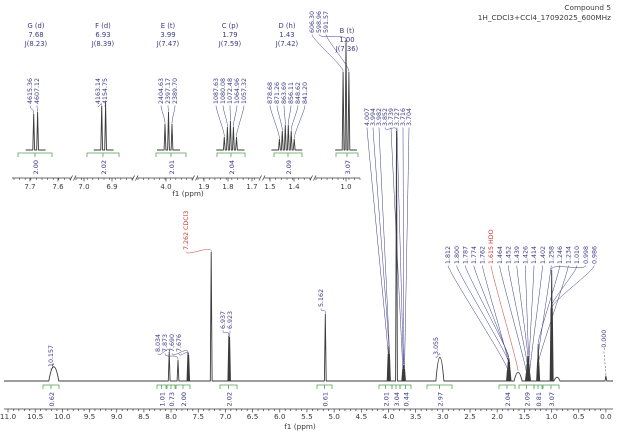 The height and width of the screenshot is (432, 618). What do you see at coordinates (527, 399) in the screenshot?
I see `integral-value: 2.09` at bounding box center [527, 399].